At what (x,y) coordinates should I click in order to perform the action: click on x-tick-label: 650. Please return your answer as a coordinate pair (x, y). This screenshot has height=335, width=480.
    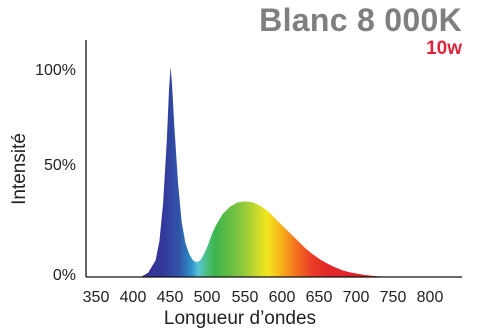
    Looking at the image, I should click on (319, 297).